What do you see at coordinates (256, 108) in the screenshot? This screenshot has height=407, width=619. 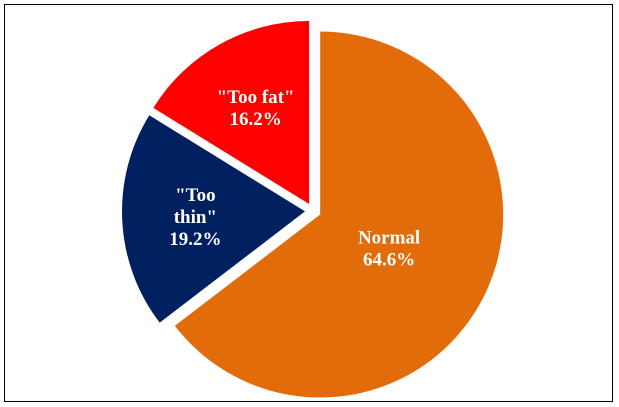 I see `pie-label-toofat: "Too fat" 16.2%` at bounding box center [256, 108].